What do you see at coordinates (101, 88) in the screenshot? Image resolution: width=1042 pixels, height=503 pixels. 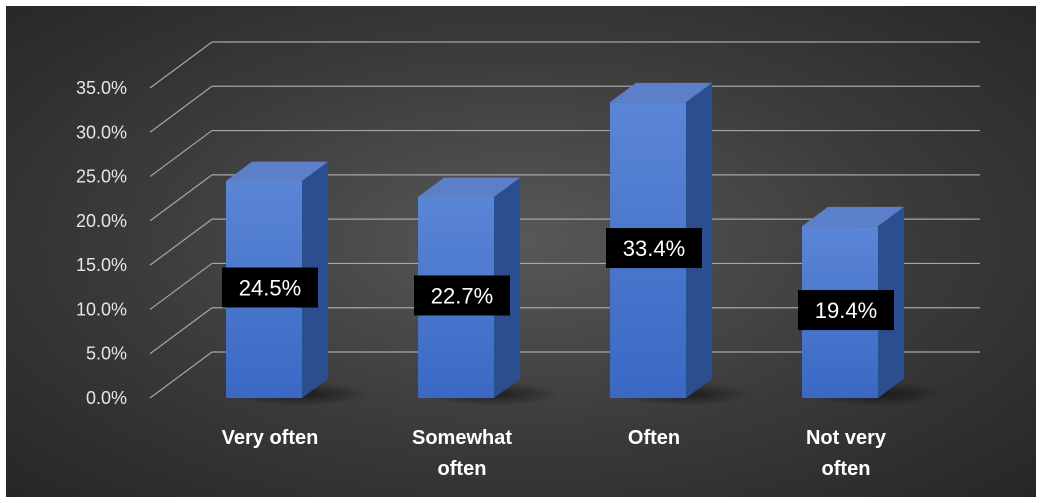 I see `y-tick-label: 35.0%` at bounding box center [101, 88].